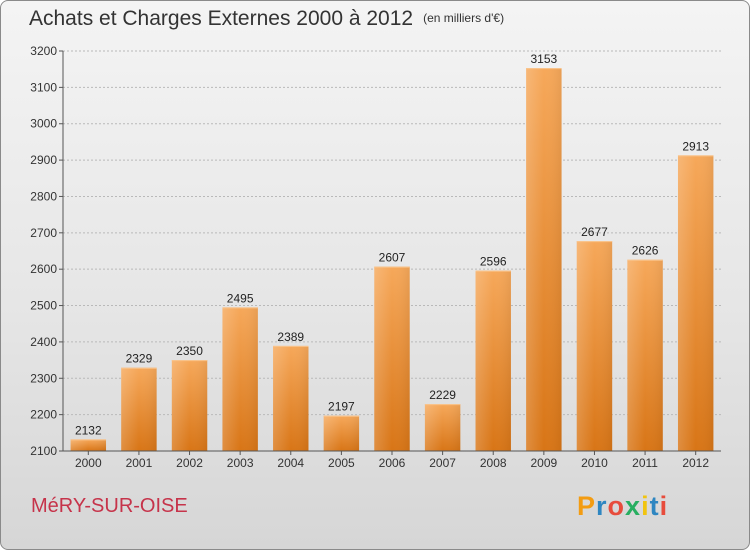 The width and height of the screenshot is (750, 550). I want to click on logo-letter: o, so click(616, 506).